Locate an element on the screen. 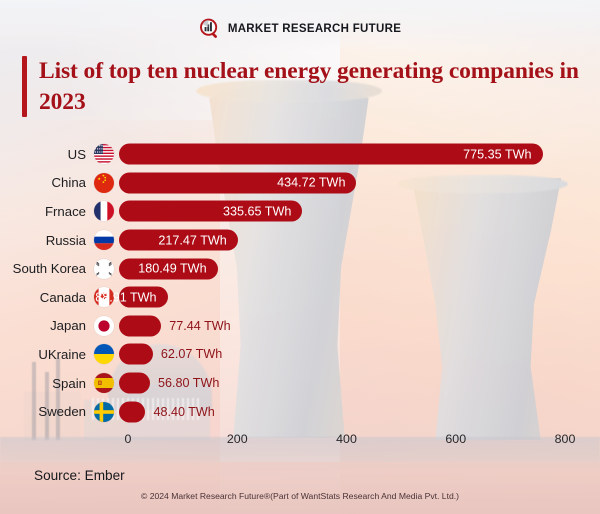 This screenshot has height=514, width=600. cooling-tower-left-rim is located at coordinates (289, 91).